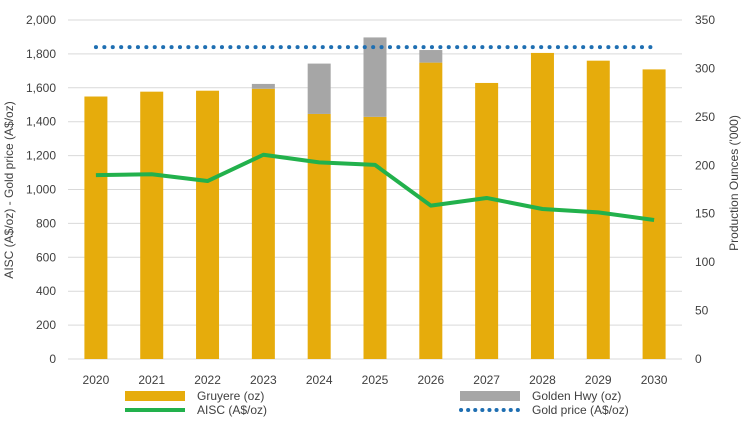 Image resolution: width=745 pixels, height=427 pixels. What do you see at coordinates (46, 291) in the screenshot?
I see `left-tick-label: 400` at bounding box center [46, 291].